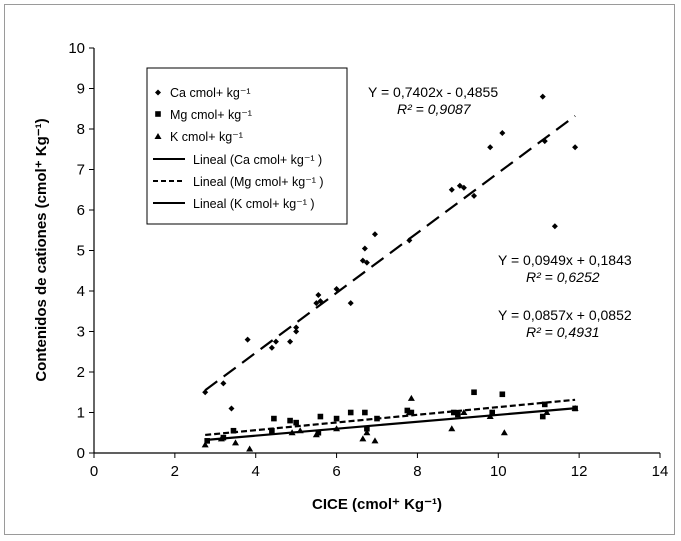 Image resolution: width=681 pixels, height=541 pixels. What do you see at coordinates (175, 471) in the screenshot?
I see `x-tick-label: 2` at bounding box center [175, 471].